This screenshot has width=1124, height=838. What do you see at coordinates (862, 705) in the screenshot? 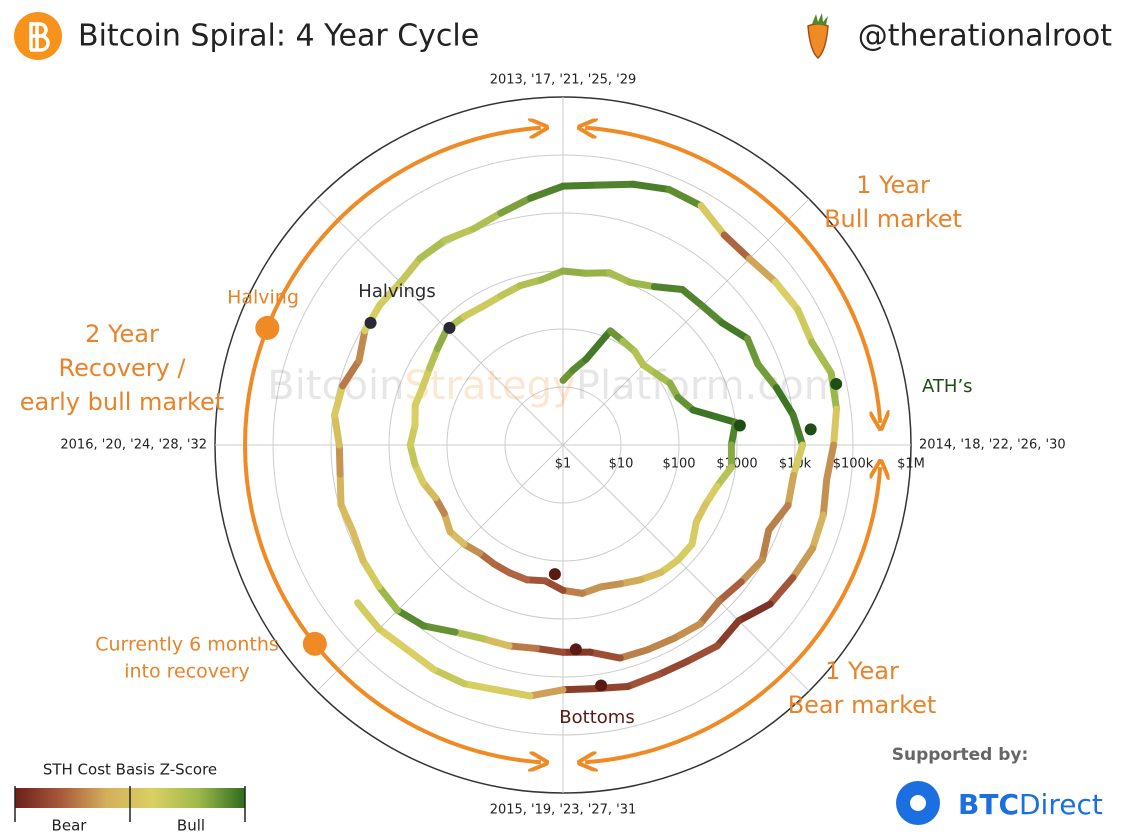
I see `phase-label: Bear market` at bounding box center [862, 705].